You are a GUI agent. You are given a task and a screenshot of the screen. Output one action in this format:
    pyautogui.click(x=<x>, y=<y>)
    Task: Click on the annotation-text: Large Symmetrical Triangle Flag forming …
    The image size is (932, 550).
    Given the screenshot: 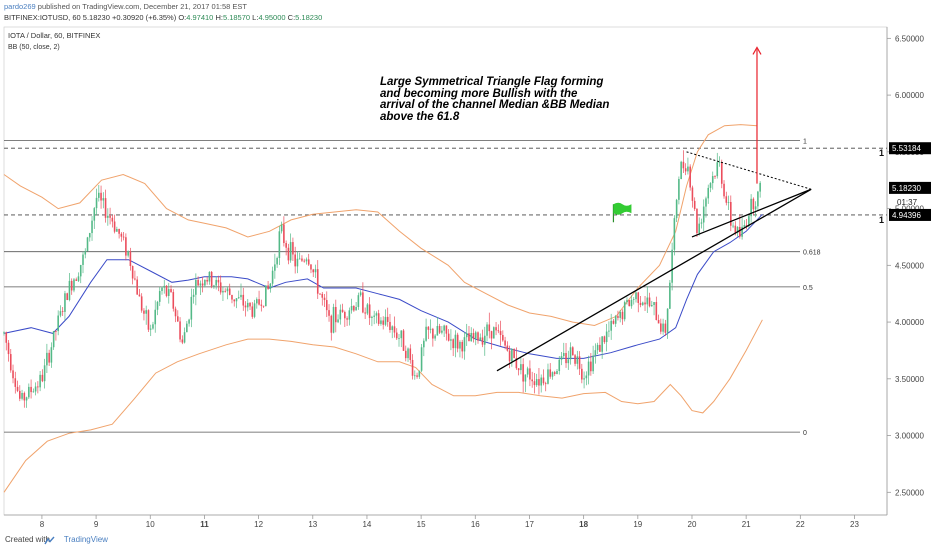 What is the action you would take?
    pyautogui.click(x=495, y=99)
    